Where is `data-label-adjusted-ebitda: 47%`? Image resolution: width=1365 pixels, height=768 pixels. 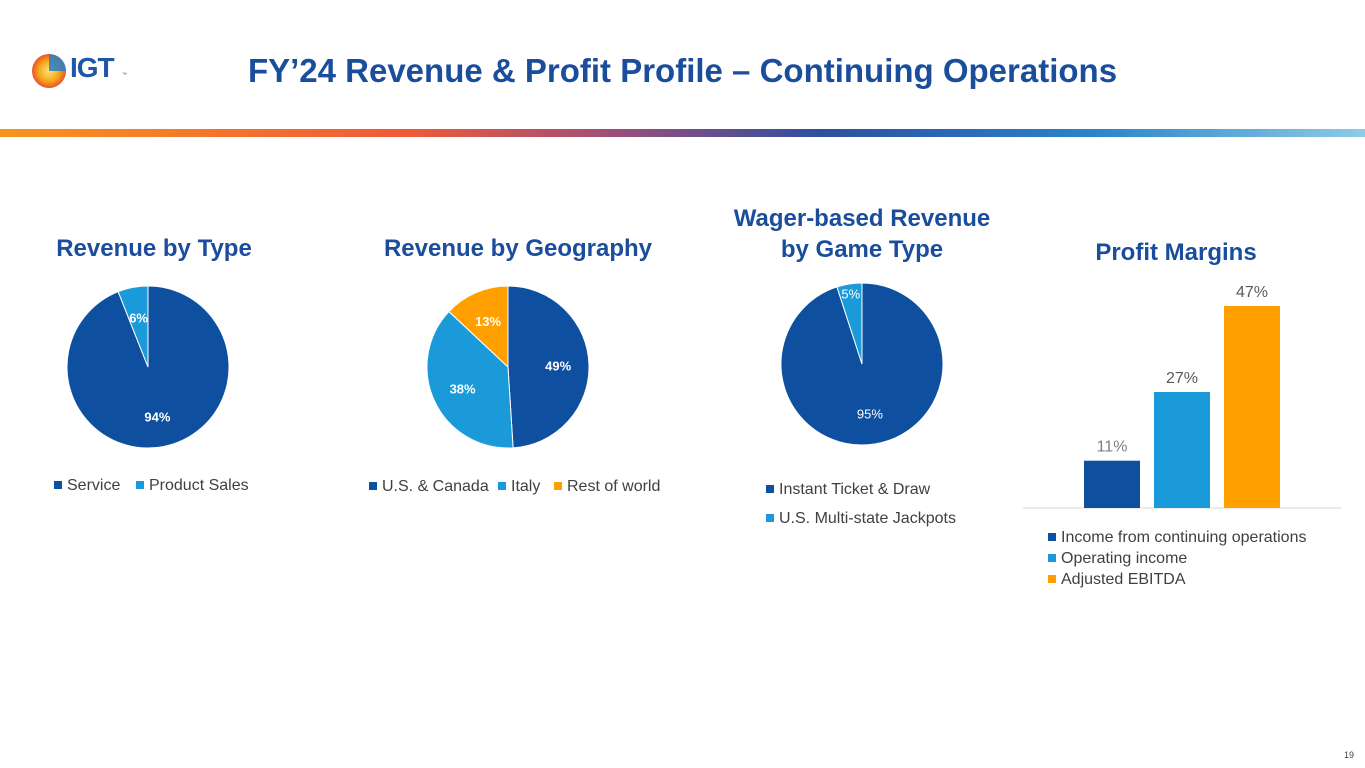 data-label-adjusted-ebitda: 47% is located at coordinates (1252, 292).